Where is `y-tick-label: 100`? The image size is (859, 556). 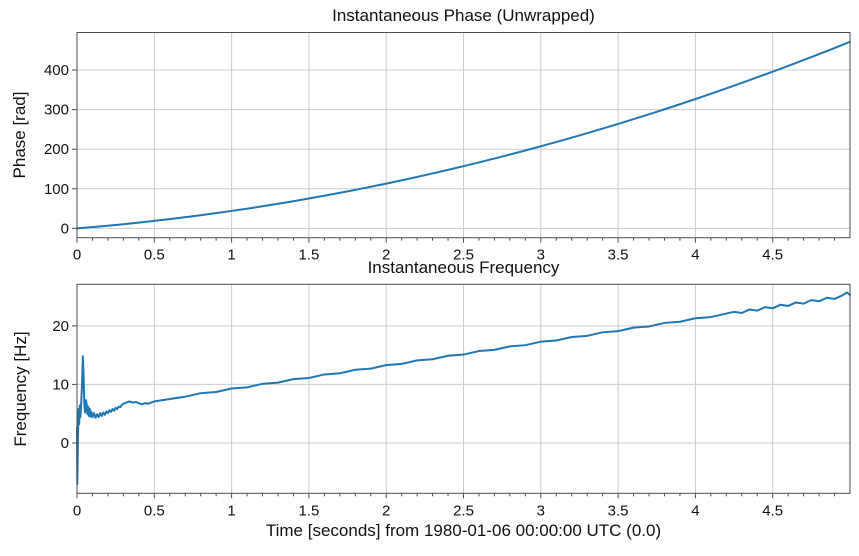 y-tick-label: 100 is located at coordinates (56, 189).